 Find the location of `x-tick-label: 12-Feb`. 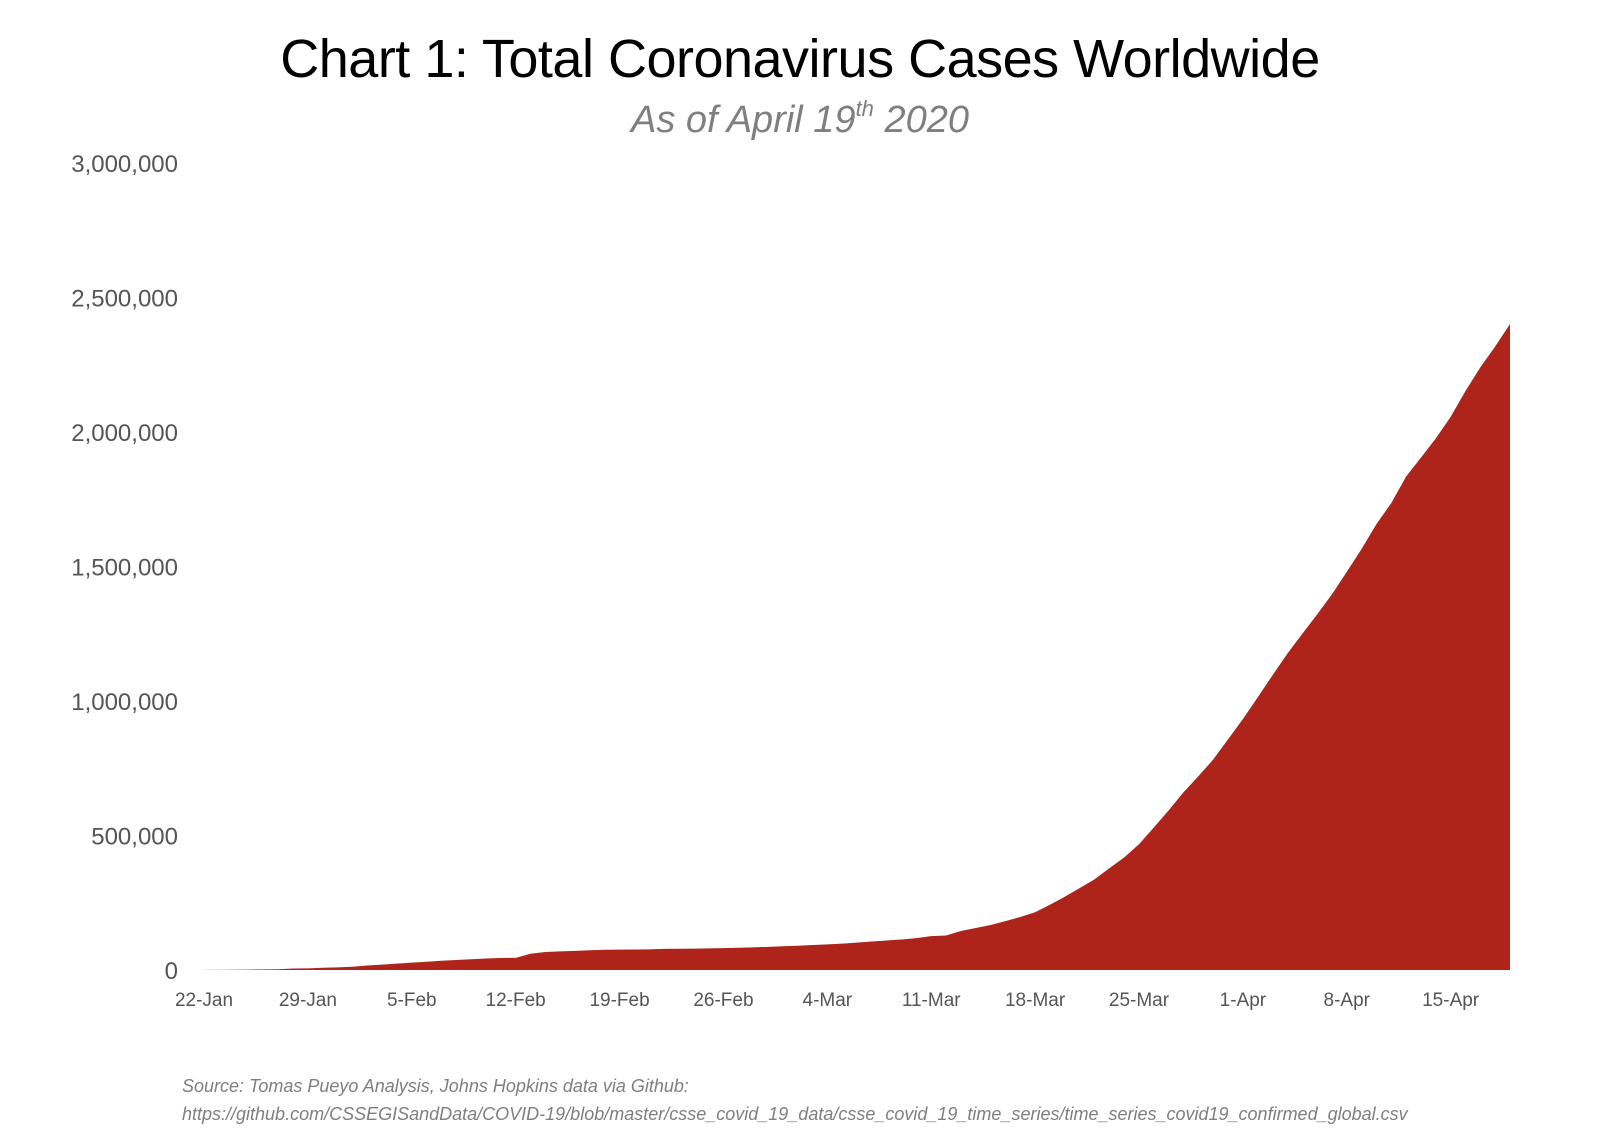

x-tick-label: 12-Feb is located at coordinates (516, 1000).